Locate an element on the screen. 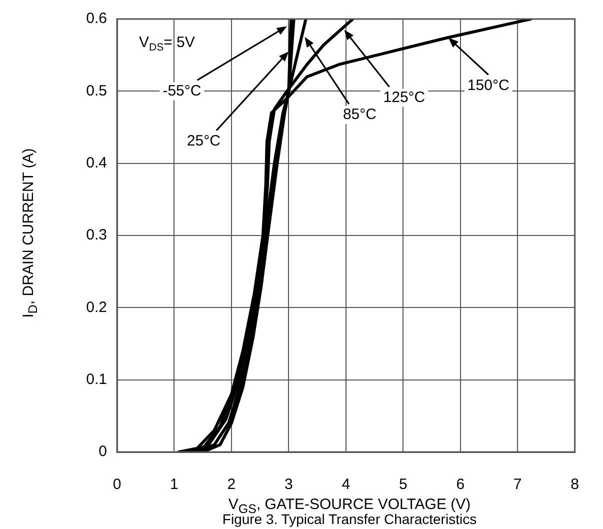 The image size is (603, 529). y-tick-label: 0.2 is located at coordinates (96, 307).